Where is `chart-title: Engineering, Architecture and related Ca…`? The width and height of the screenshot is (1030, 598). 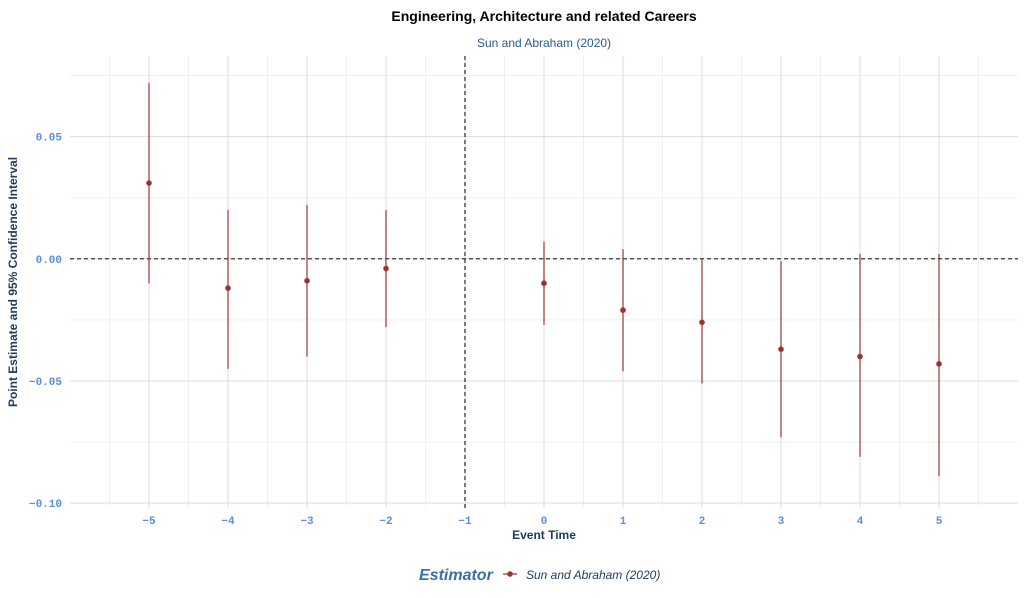 chart-title: Engineering, Architecture and related Ca… is located at coordinates (543, 16).